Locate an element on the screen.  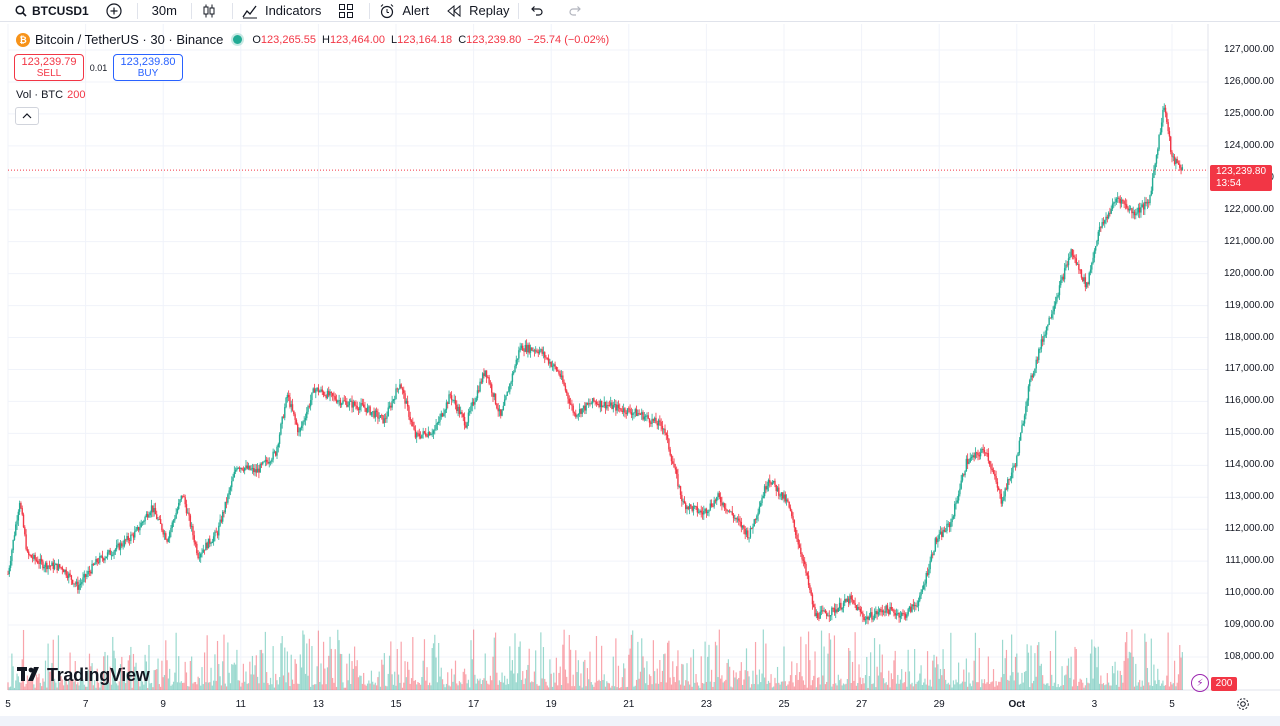
redo-button is located at coordinates (579, 11).